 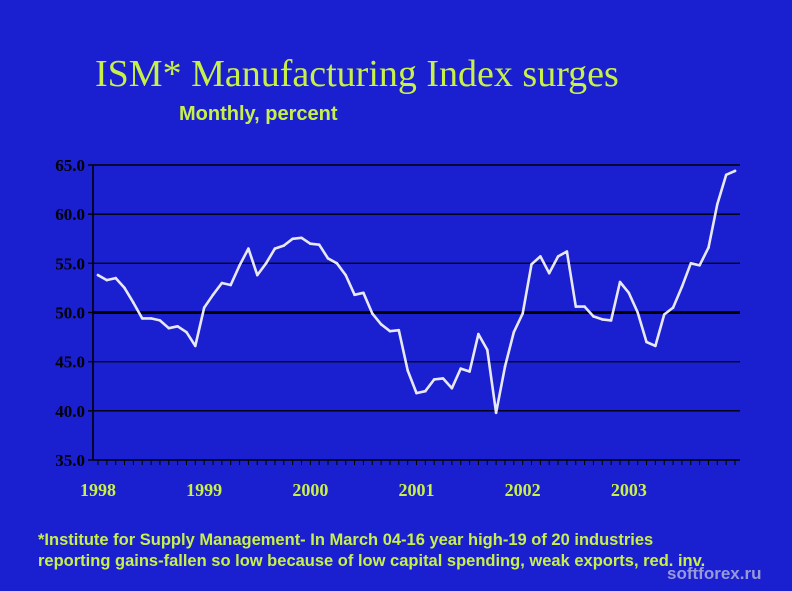 I want to click on y-tick-label: 65.0, so click(x=70, y=165).